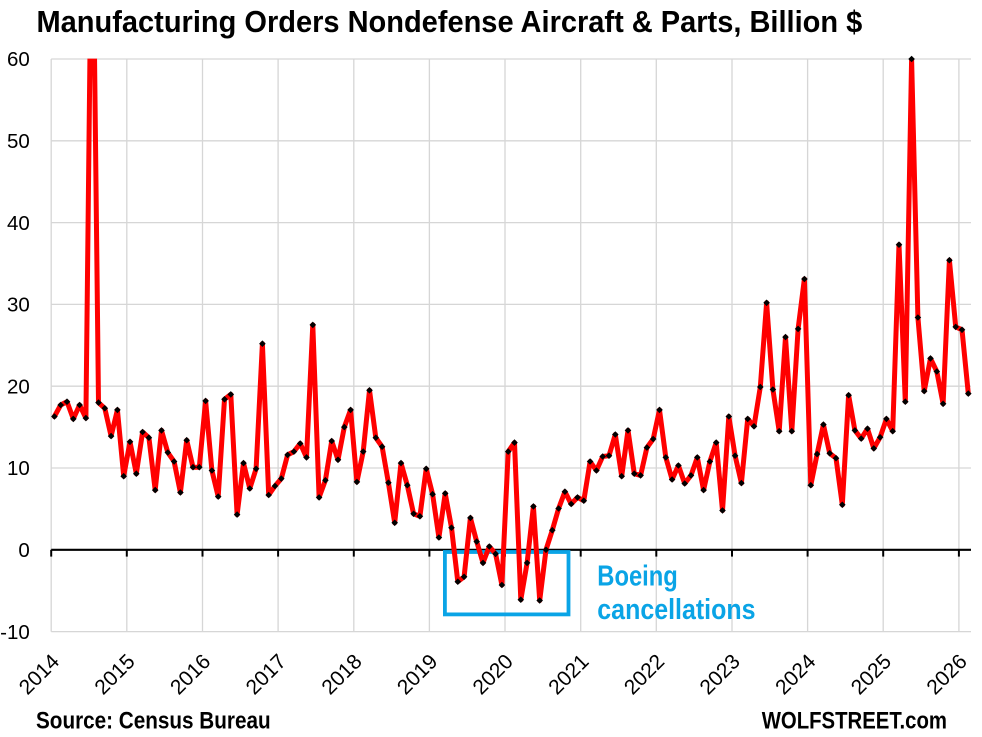 The image size is (982, 737). Describe the element at coordinates (153, 721) in the screenshot. I see `svg-text: Source: Census Bureau` at that location.